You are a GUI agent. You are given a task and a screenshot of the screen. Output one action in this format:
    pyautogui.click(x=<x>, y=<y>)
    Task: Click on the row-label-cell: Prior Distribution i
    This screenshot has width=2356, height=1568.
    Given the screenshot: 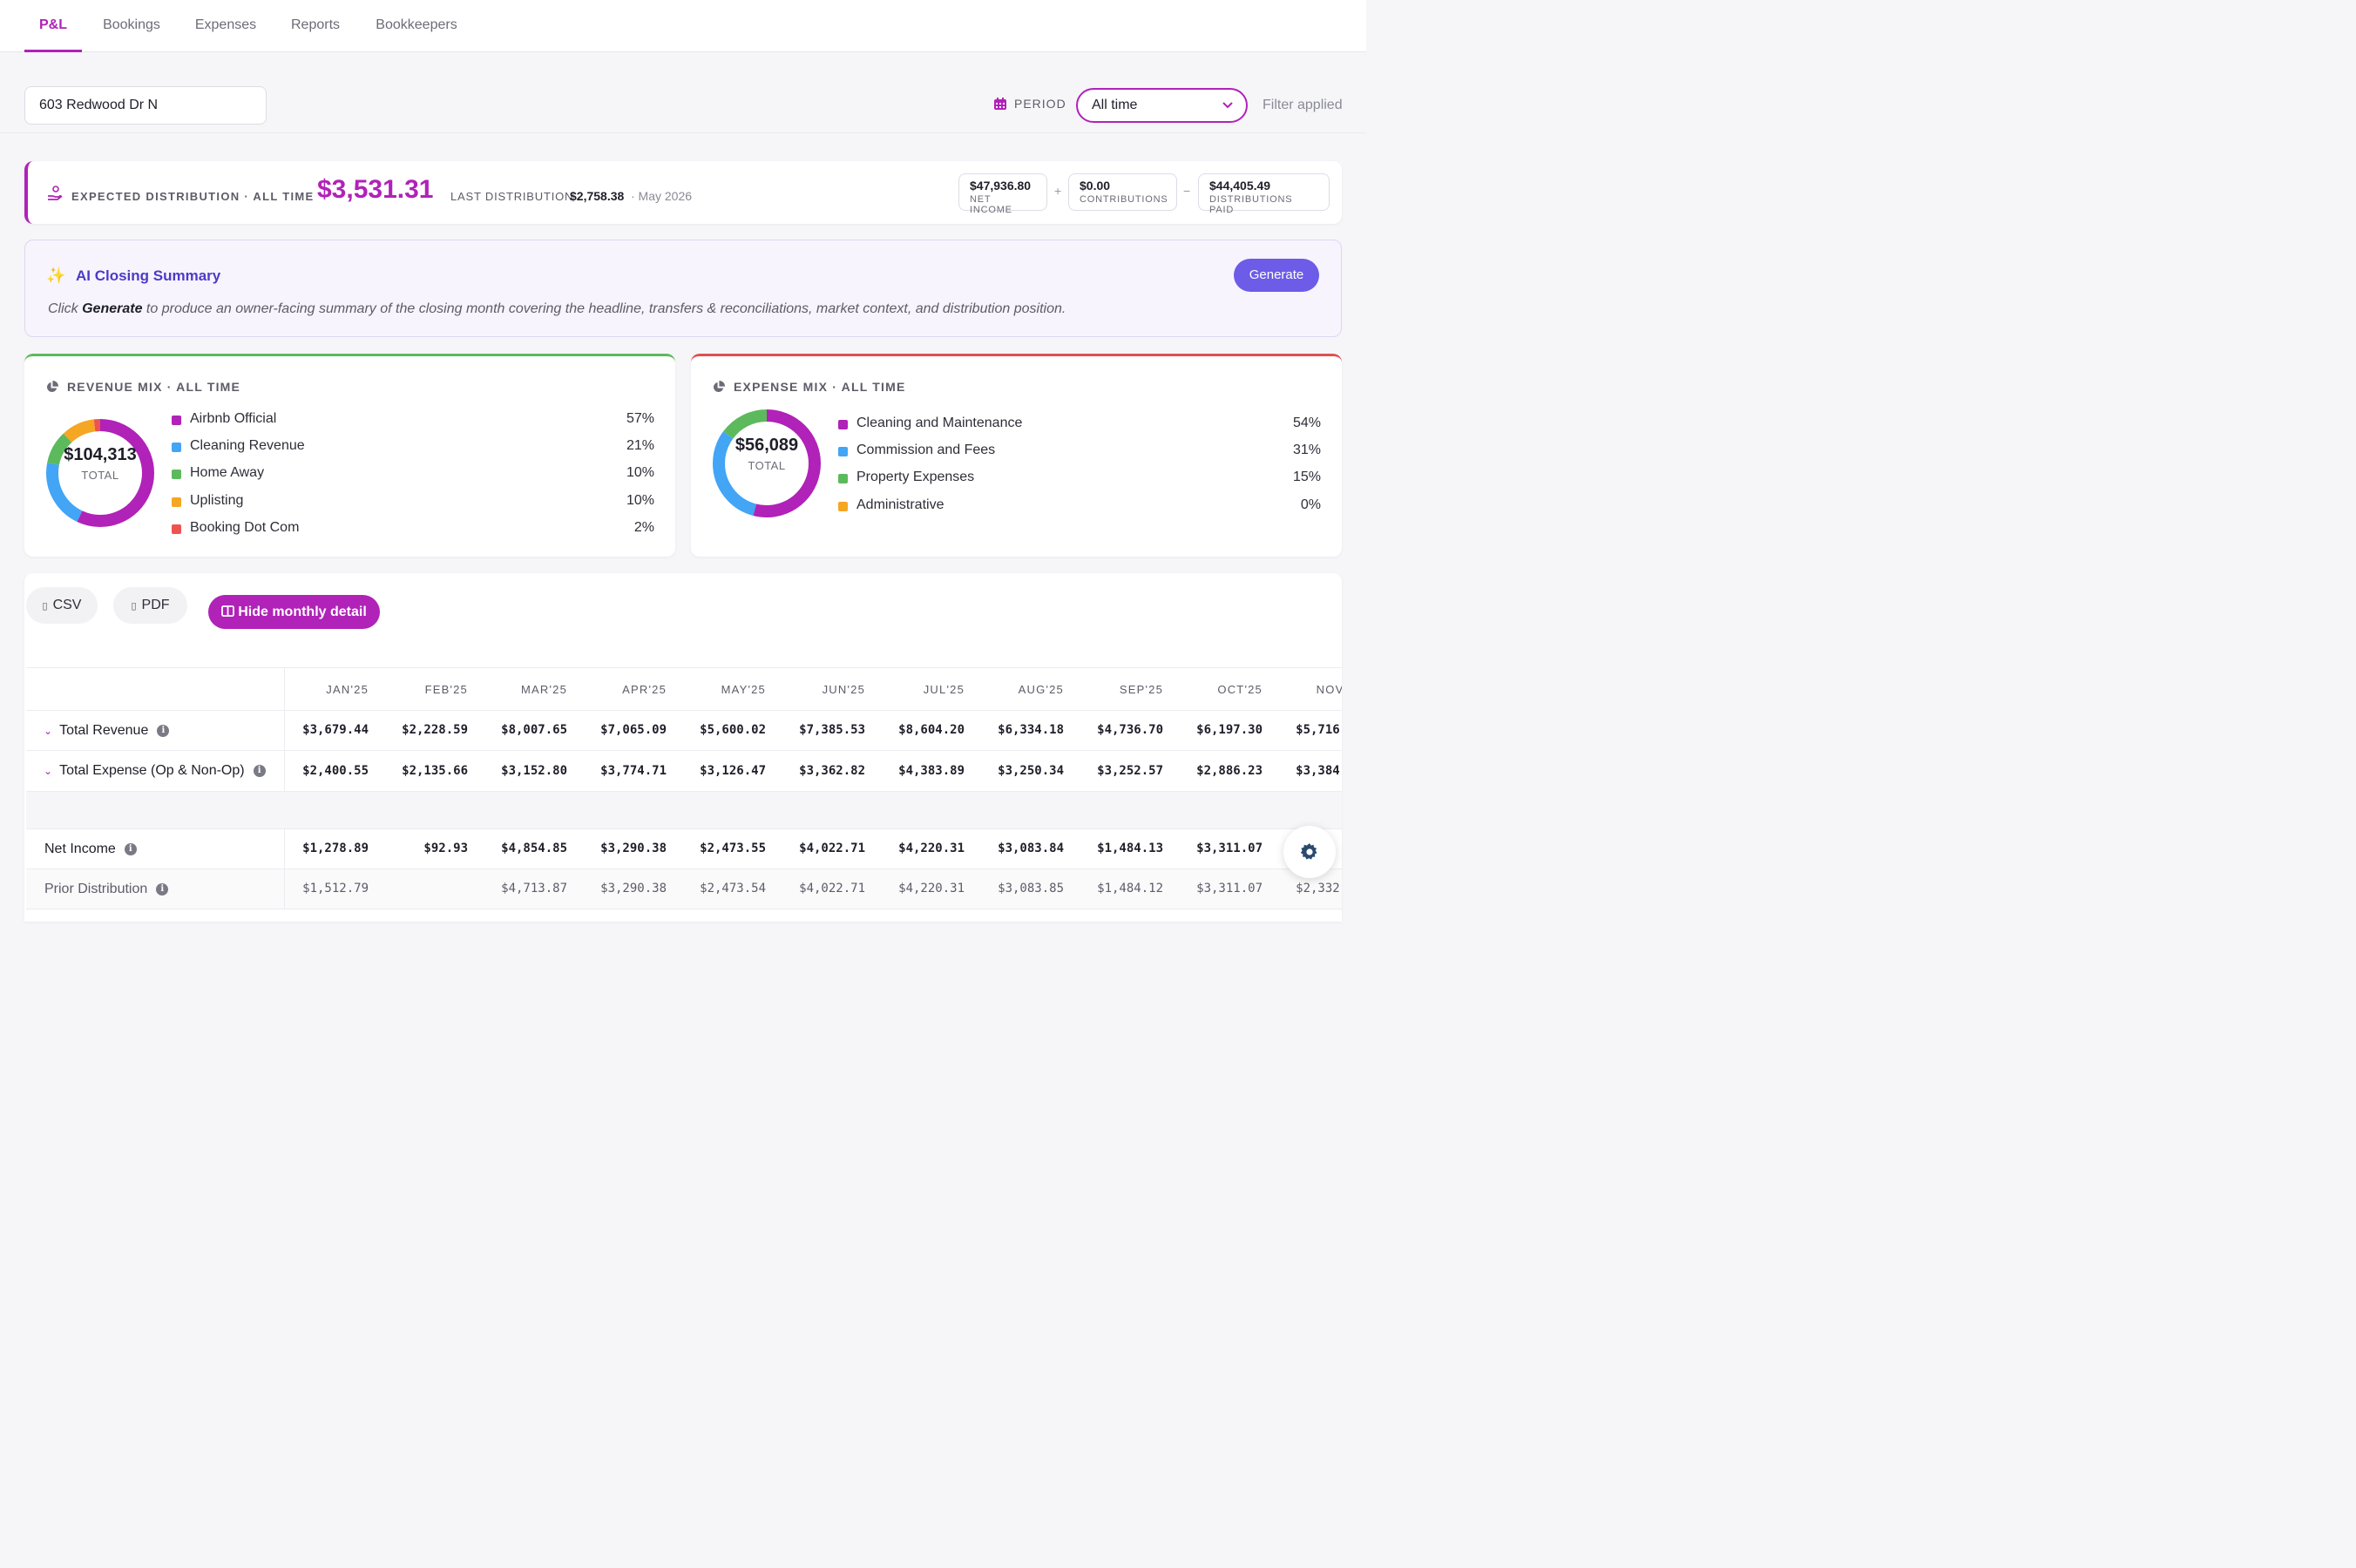 What is the action you would take?
    pyautogui.click(x=155, y=889)
    